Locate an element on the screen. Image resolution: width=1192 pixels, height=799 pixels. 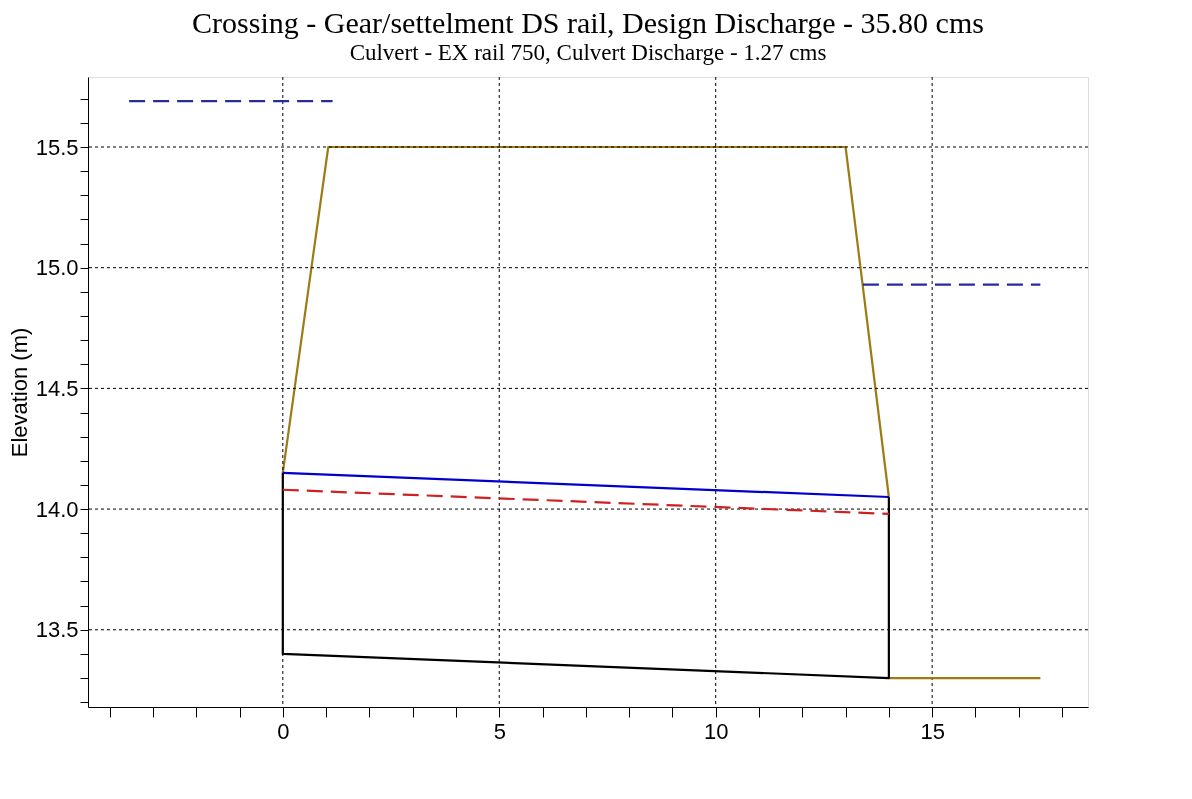
y-tick-label: 15.0 is located at coordinates (57, 268).